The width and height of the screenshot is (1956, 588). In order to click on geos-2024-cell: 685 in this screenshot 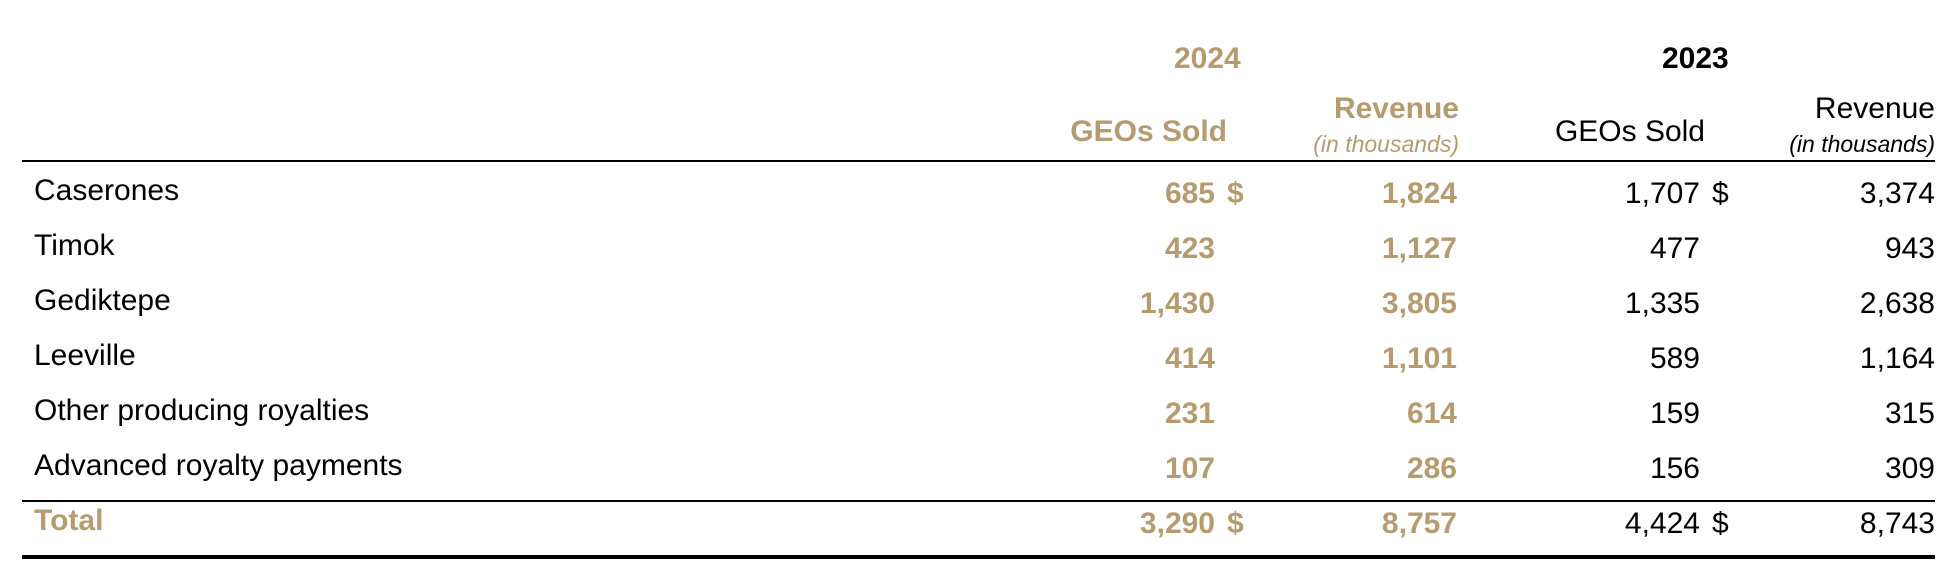, I will do `click(1189, 193)`.